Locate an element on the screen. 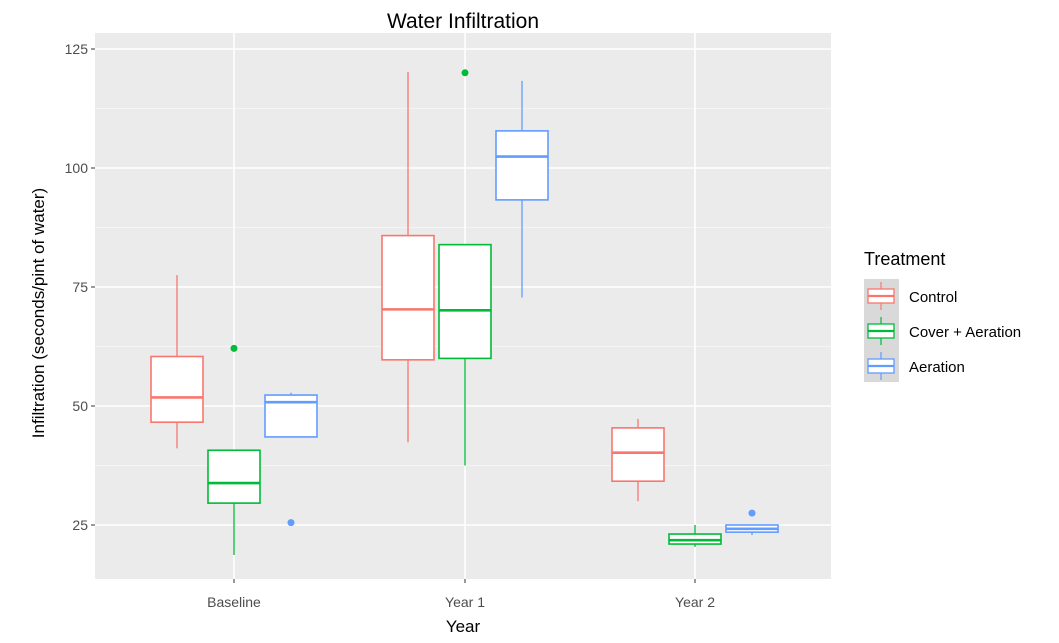 Image resolution: width=1059 pixels, height=643 pixels. x-tick-label: Year 2 is located at coordinates (695, 602).